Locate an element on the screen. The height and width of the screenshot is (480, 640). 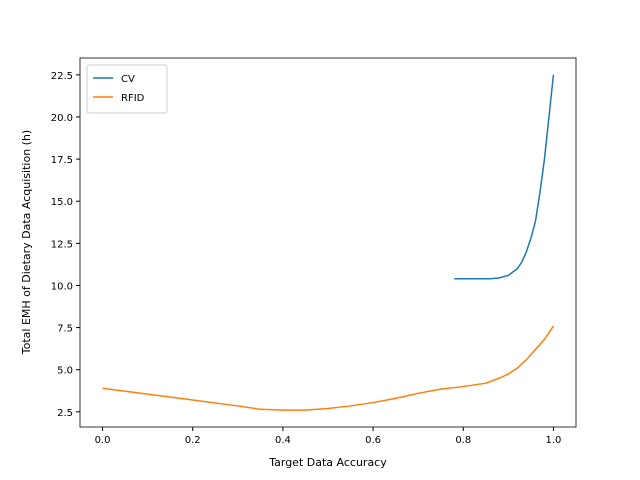
y-tick-label: 12.5 is located at coordinates (62, 244).